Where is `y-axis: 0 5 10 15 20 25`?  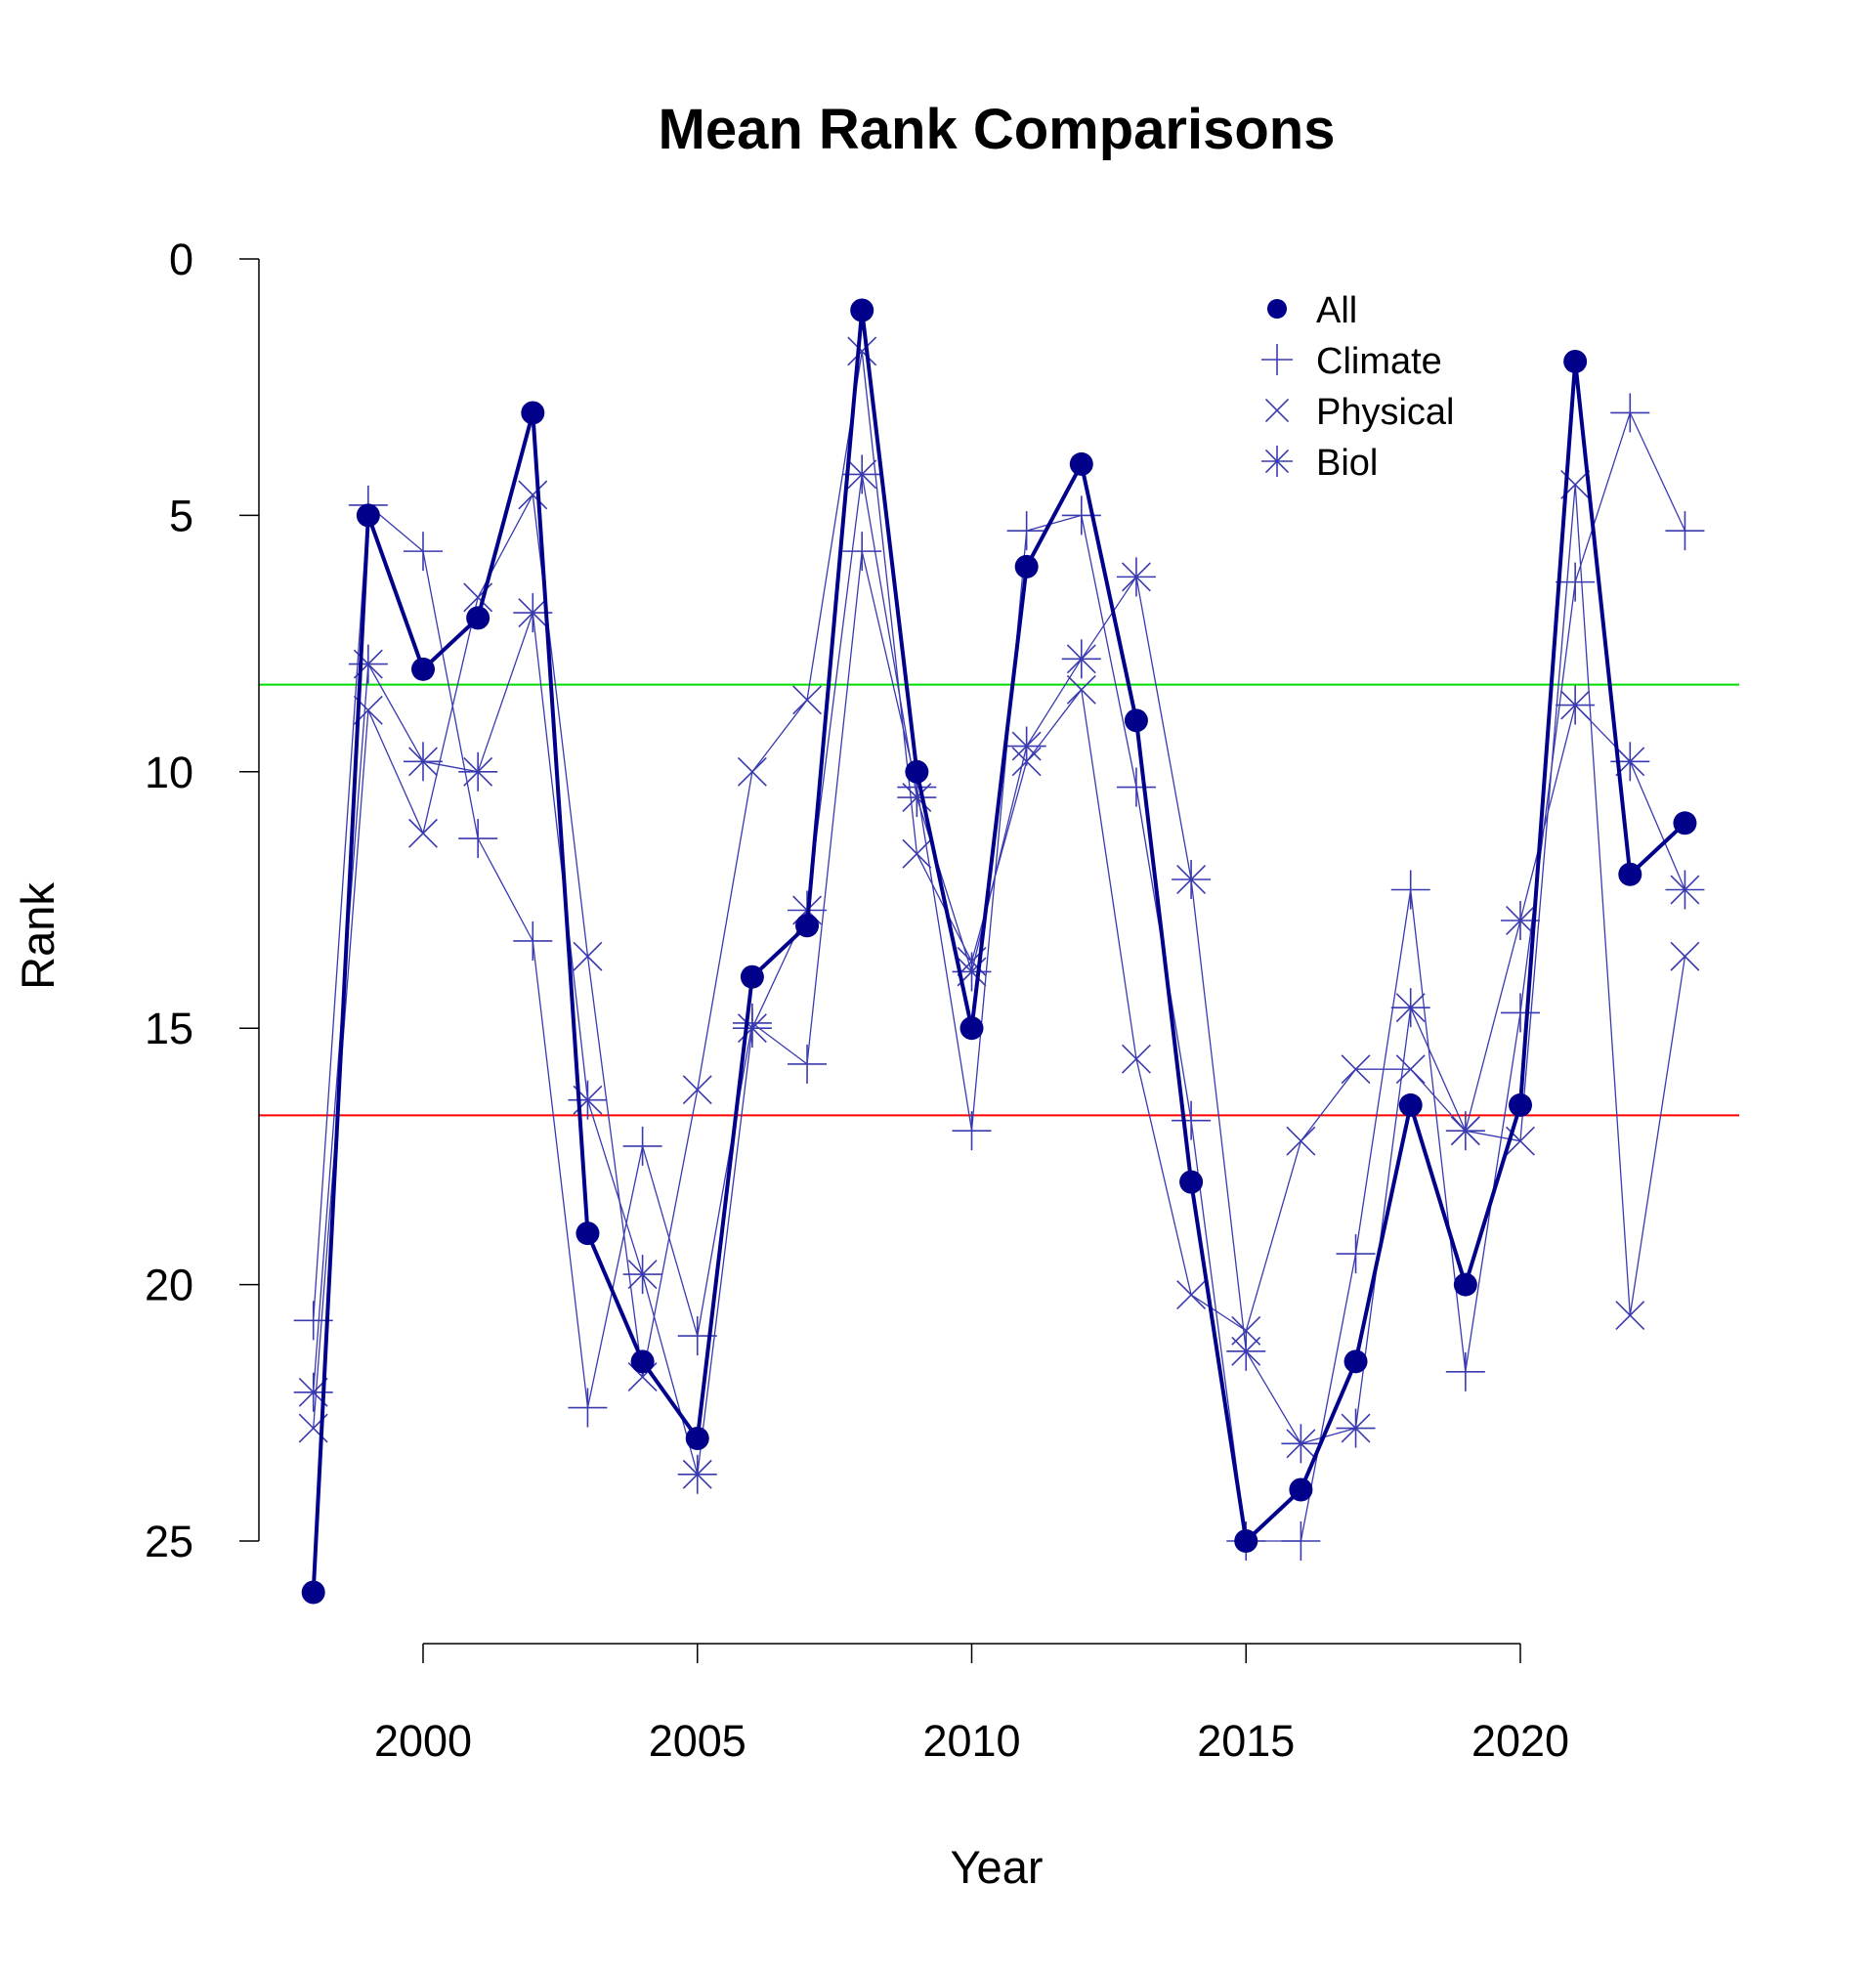 y-axis: 0 5 10 15 20 25 is located at coordinates (202, 900).